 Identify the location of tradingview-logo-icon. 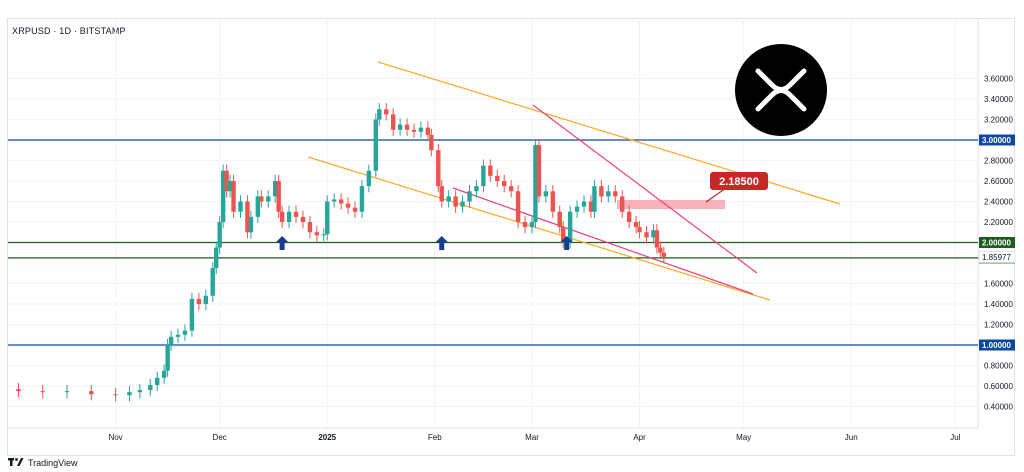
(16, 463).